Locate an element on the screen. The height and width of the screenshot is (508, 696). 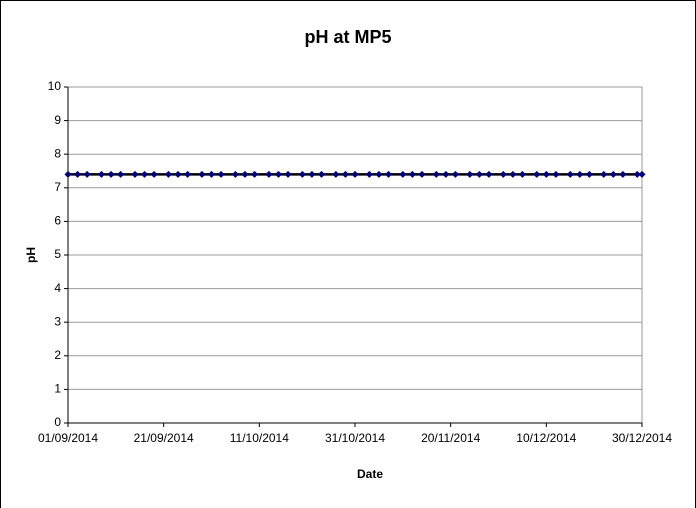
y-tick-label: 5 is located at coordinates (57, 254).